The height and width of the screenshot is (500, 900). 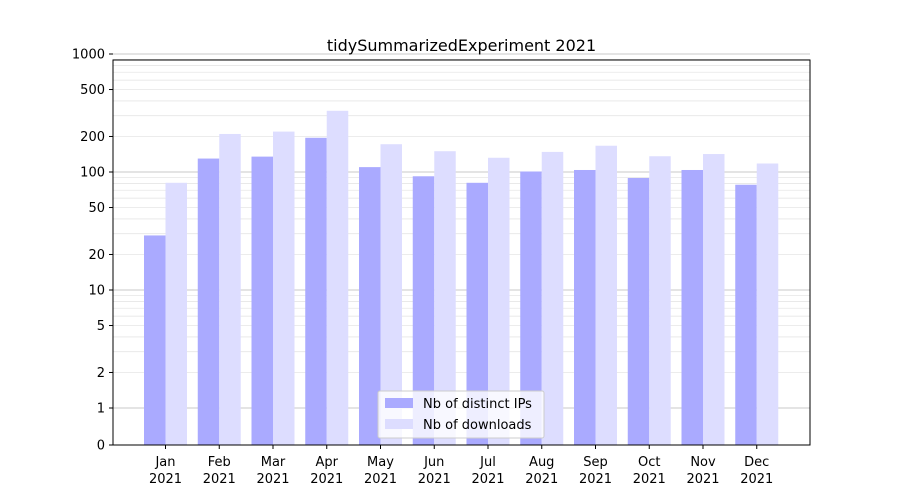 I want to click on x-tick-label-month: Mar, so click(x=273, y=462).